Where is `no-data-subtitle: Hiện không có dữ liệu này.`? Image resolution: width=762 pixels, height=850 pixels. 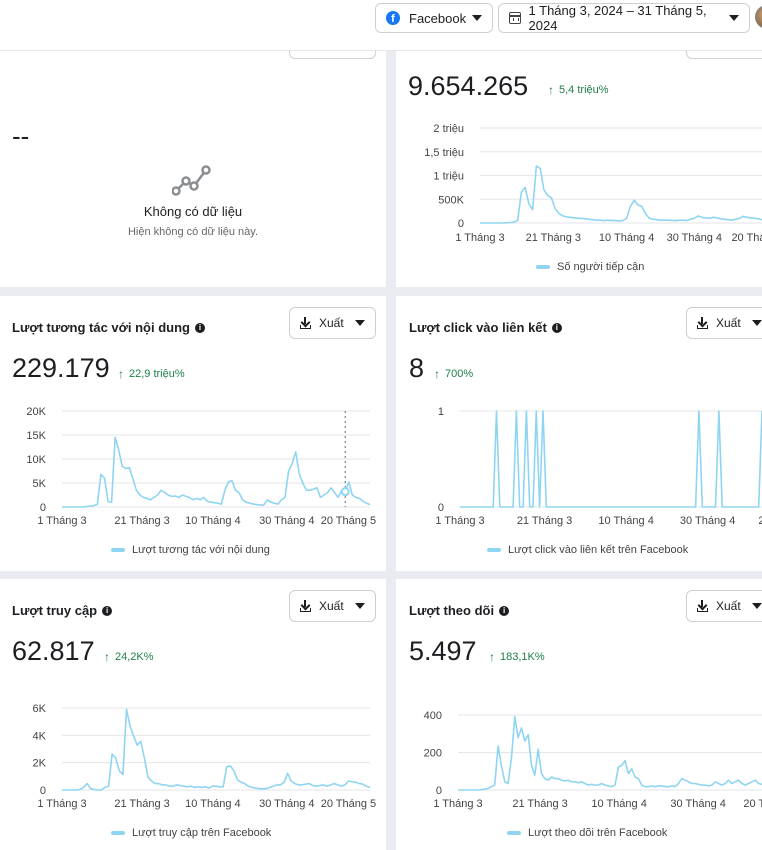 no-data-subtitle: Hiện không có dữ liệu này. is located at coordinates (193, 232).